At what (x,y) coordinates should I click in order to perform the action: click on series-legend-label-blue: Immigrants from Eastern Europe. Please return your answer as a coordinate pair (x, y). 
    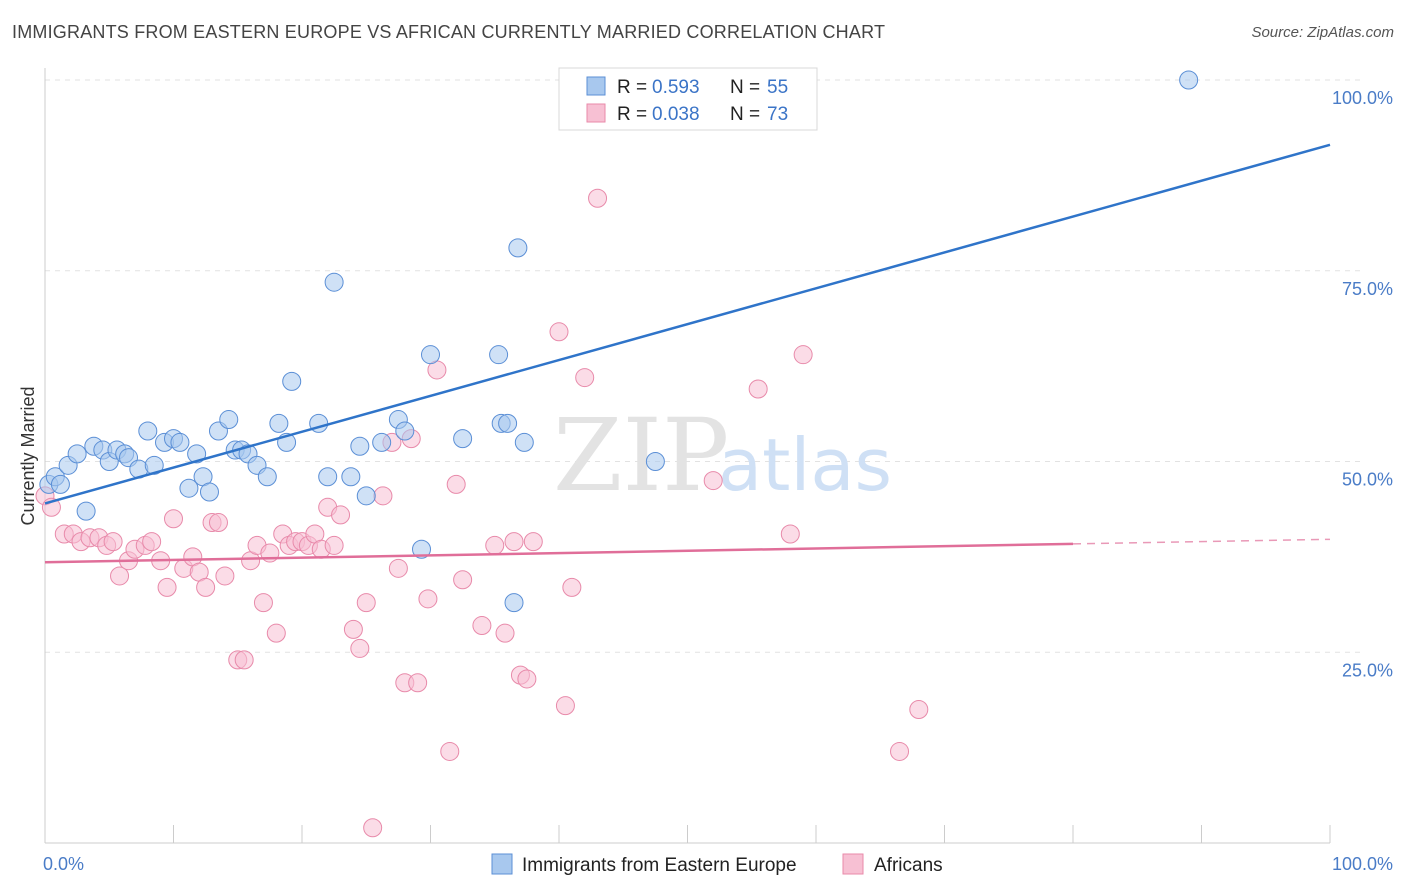
    Looking at the image, I should click on (659, 865).